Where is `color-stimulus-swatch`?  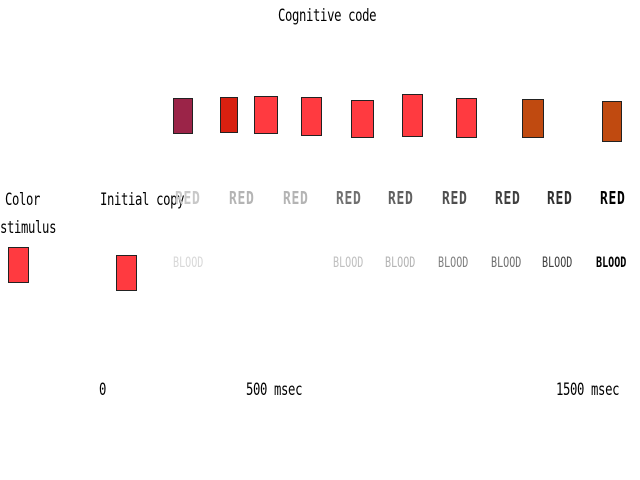
color-stimulus-swatch is located at coordinates (18, 265).